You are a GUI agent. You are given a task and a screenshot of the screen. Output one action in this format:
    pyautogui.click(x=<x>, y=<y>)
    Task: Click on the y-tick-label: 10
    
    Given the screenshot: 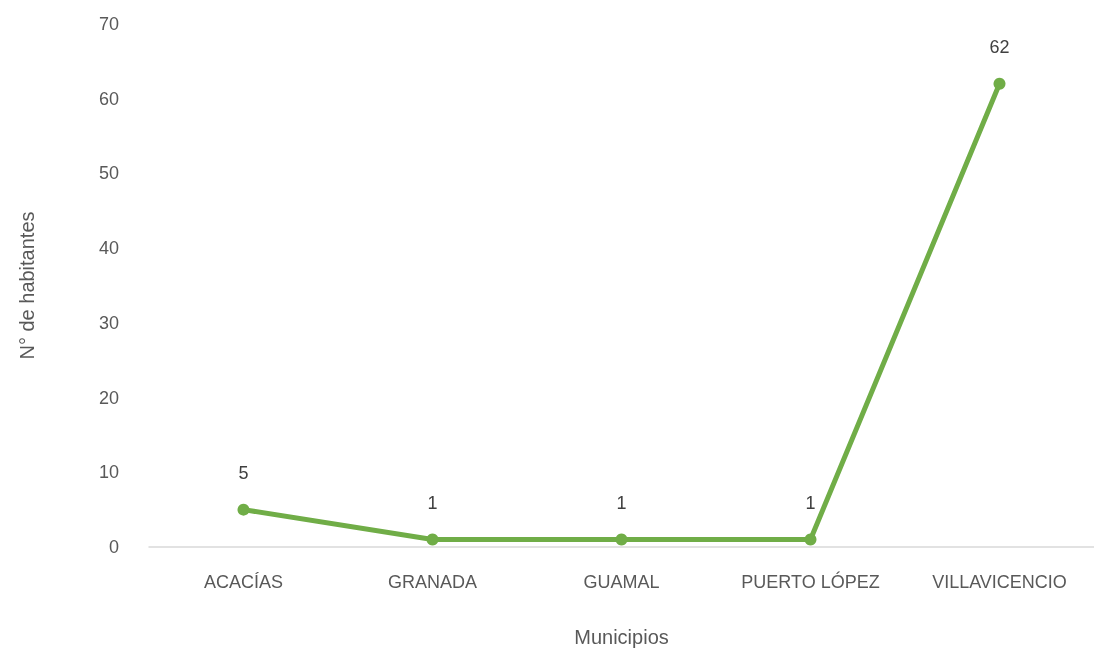 What is the action you would take?
    pyautogui.click(x=108, y=472)
    